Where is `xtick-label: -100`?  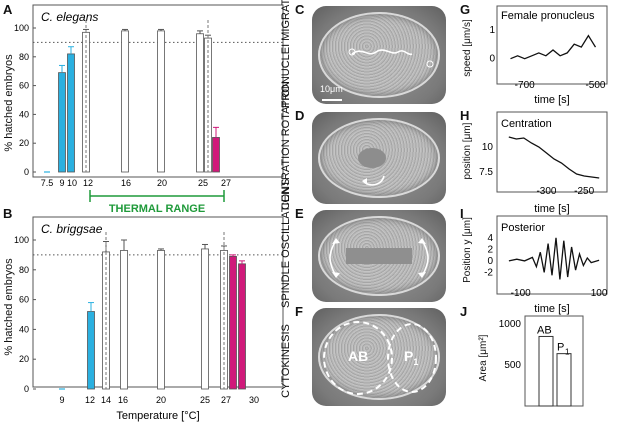 xtick-label: -100 is located at coordinates (521, 293).